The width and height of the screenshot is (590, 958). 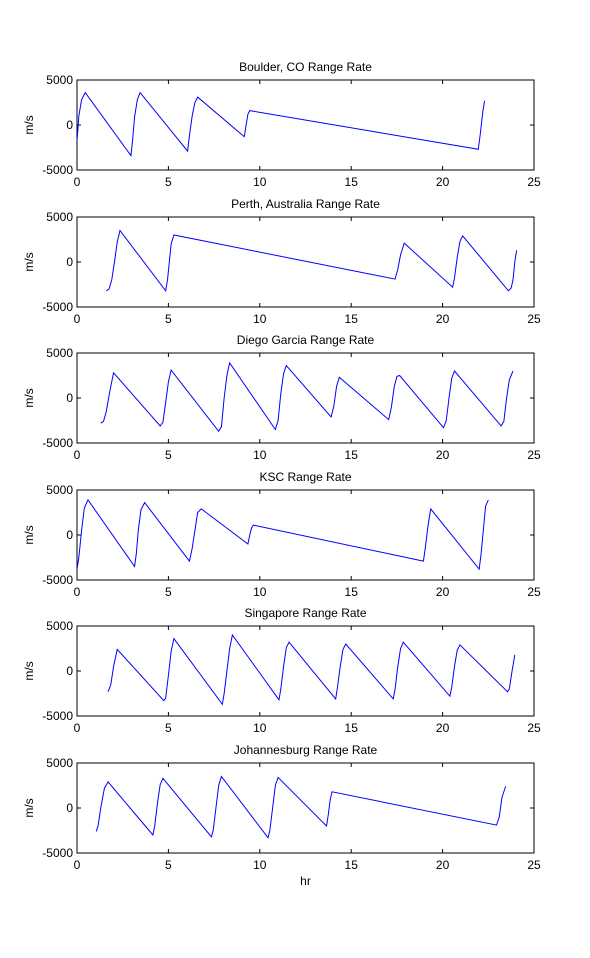 What do you see at coordinates (305, 613) in the screenshot?
I see `subplot-title: Singapore Range Rate` at bounding box center [305, 613].